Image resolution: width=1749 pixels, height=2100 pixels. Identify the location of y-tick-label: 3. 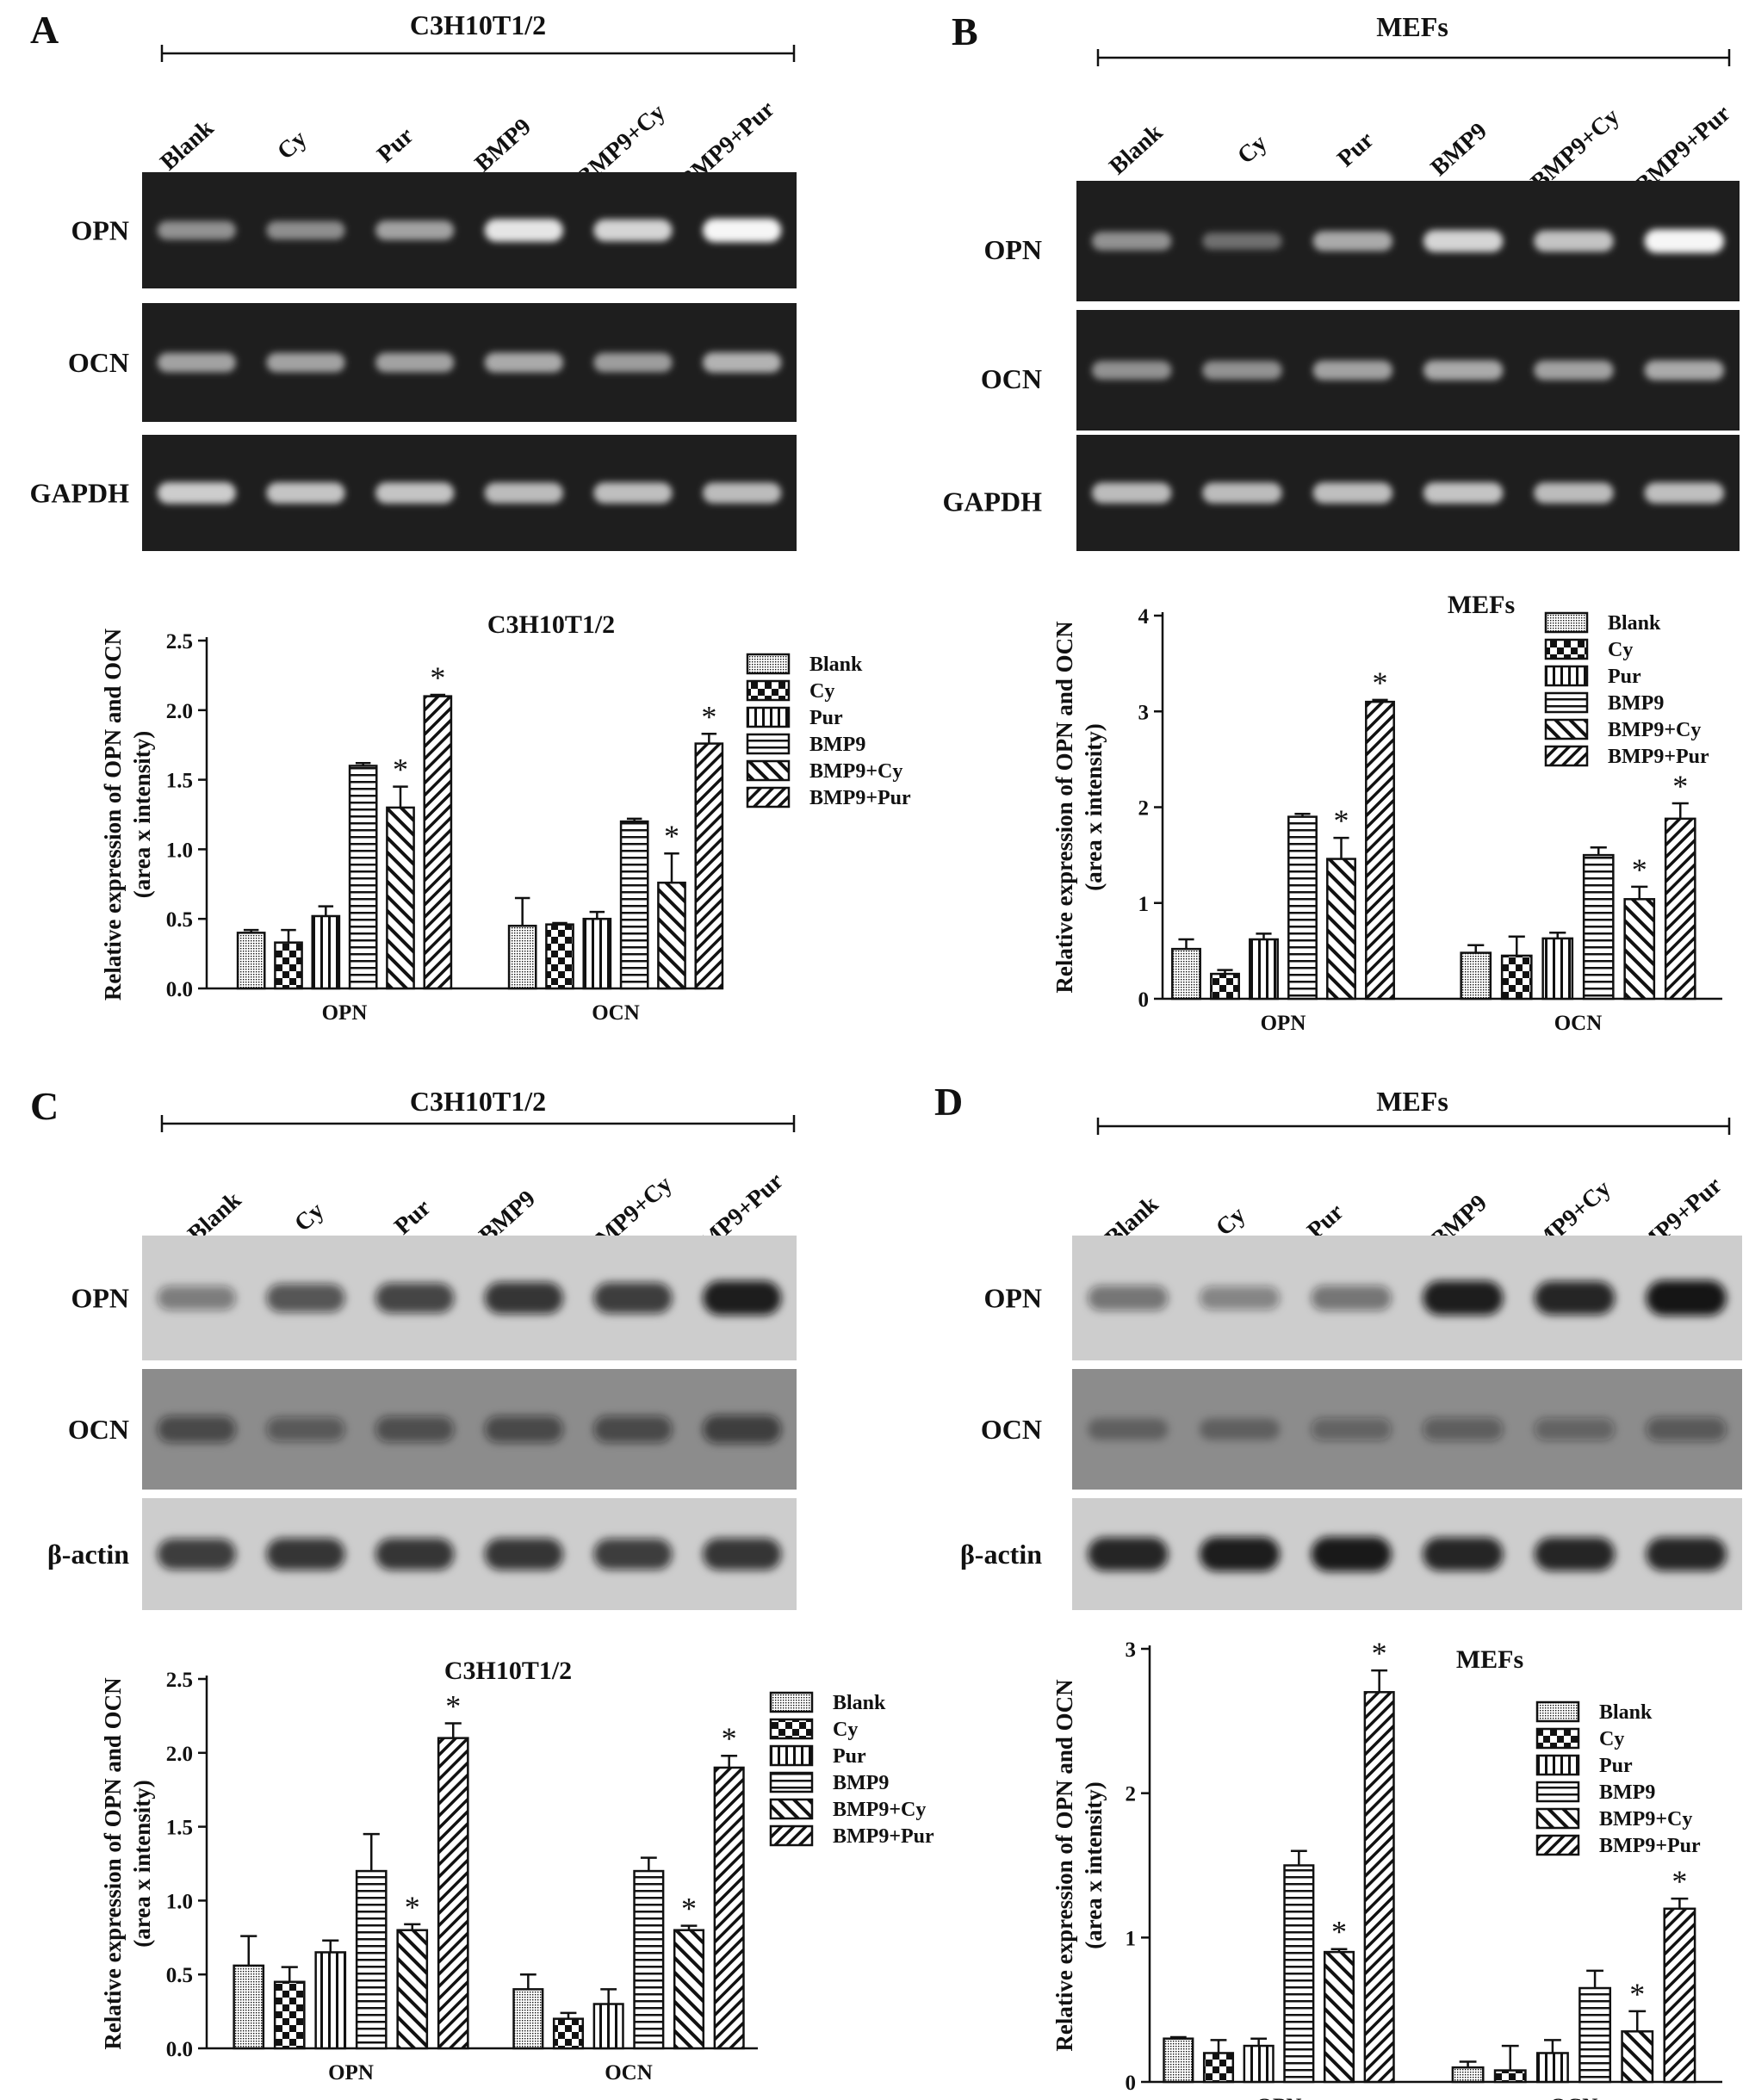
(1144, 713).